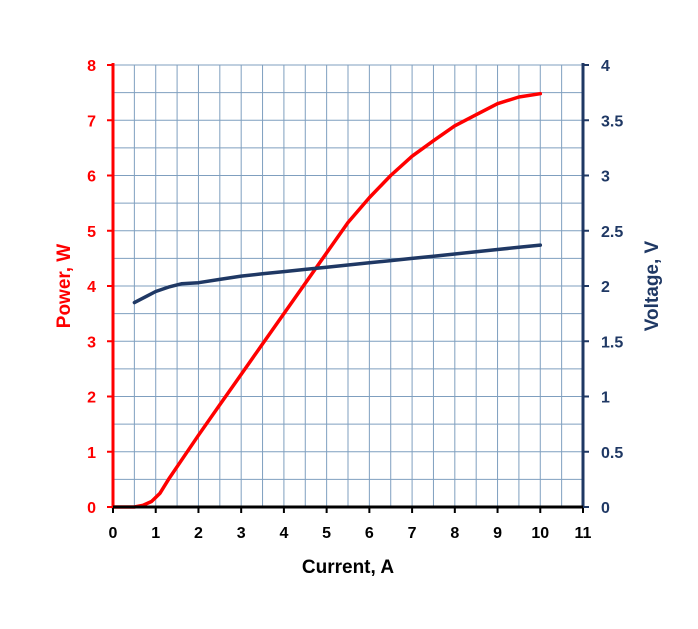  Describe the element at coordinates (91, 453) in the screenshot. I see `left-tick-label: 1` at that location.